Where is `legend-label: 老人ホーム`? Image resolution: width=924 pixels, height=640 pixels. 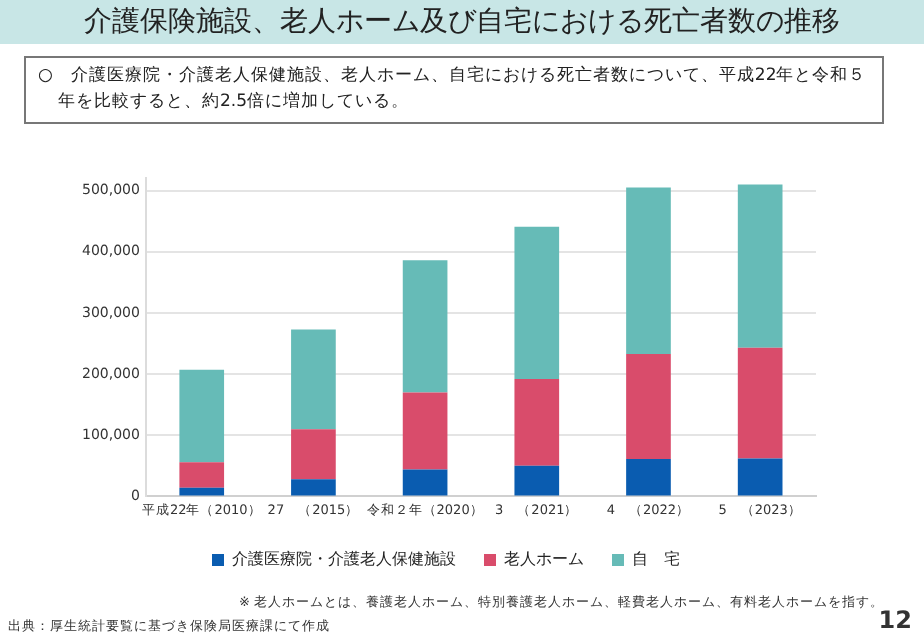 legend-label: 老人ホーム is located at coordinates (544, 559).